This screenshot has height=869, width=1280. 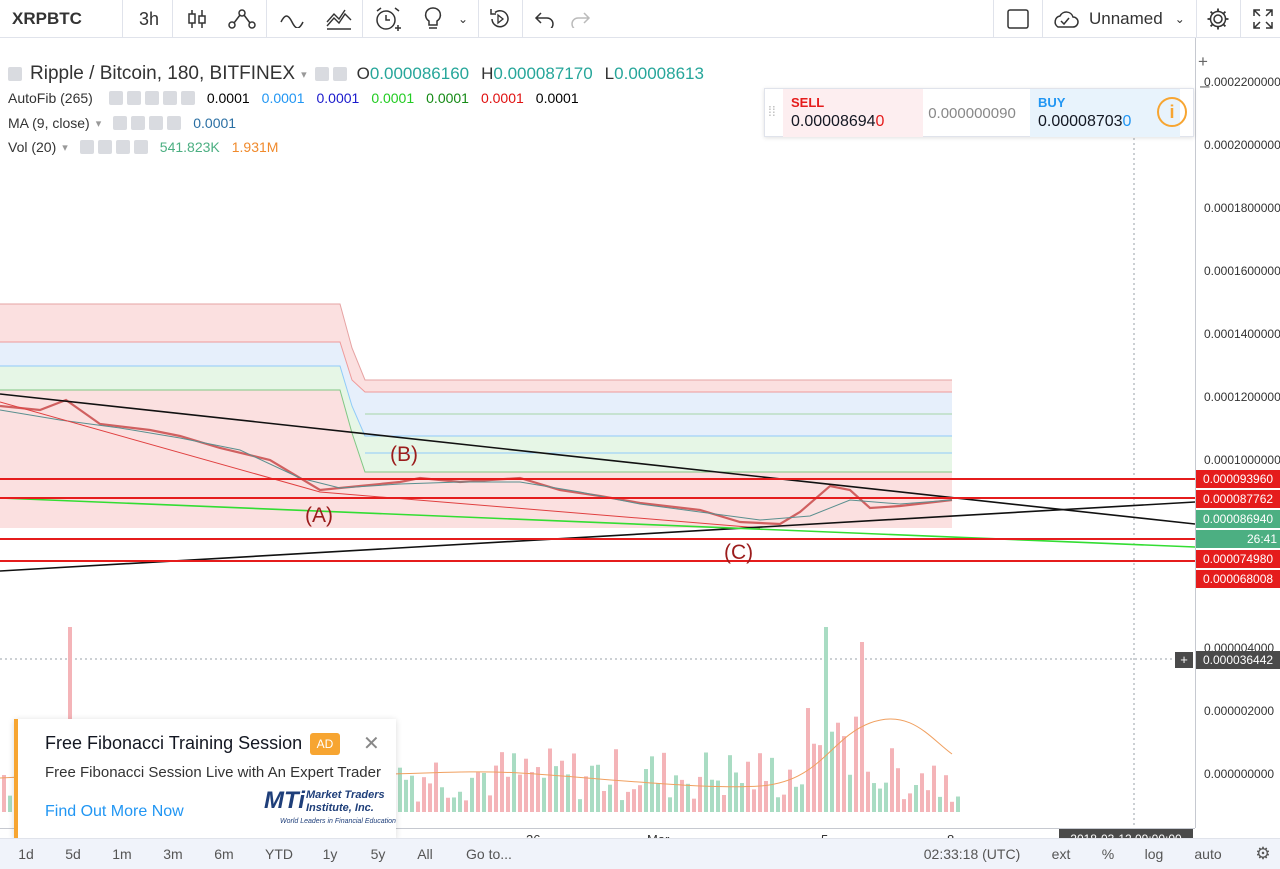 What do you see at coordinates (1208, 854) in the screenshot?
I see `auto-toggle: auto` at bounding box center [1208, 854].